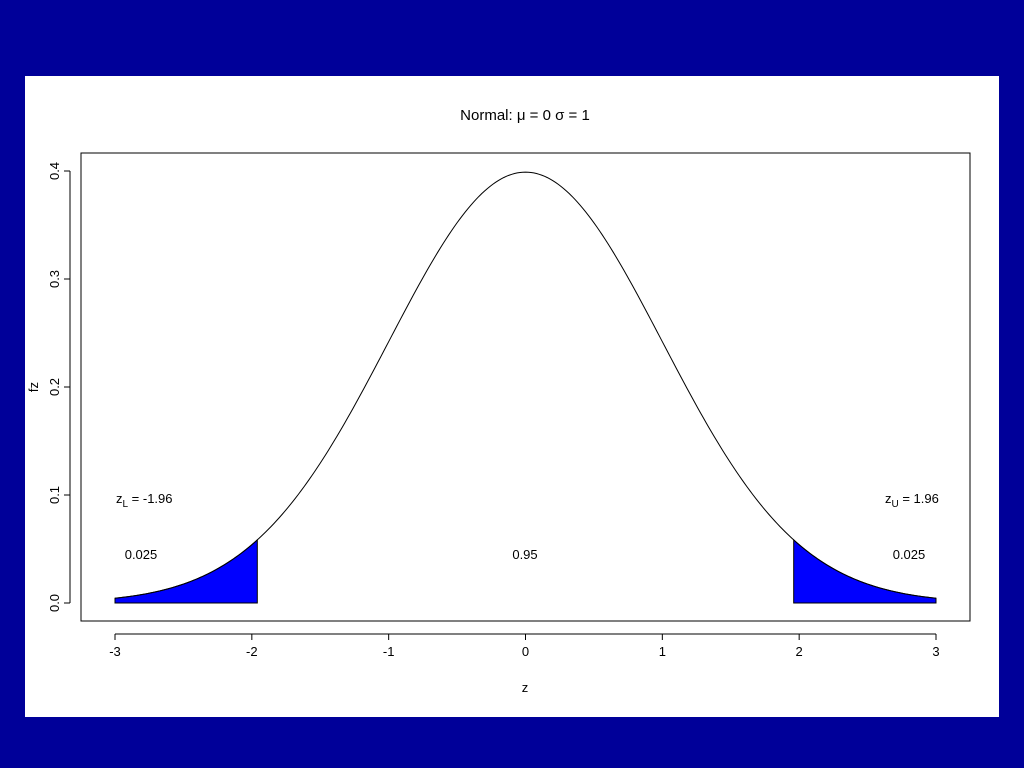  Describe the element at coordinates (524, 554) in the screenshot. I see `area-center-label: 0.95` at that location.